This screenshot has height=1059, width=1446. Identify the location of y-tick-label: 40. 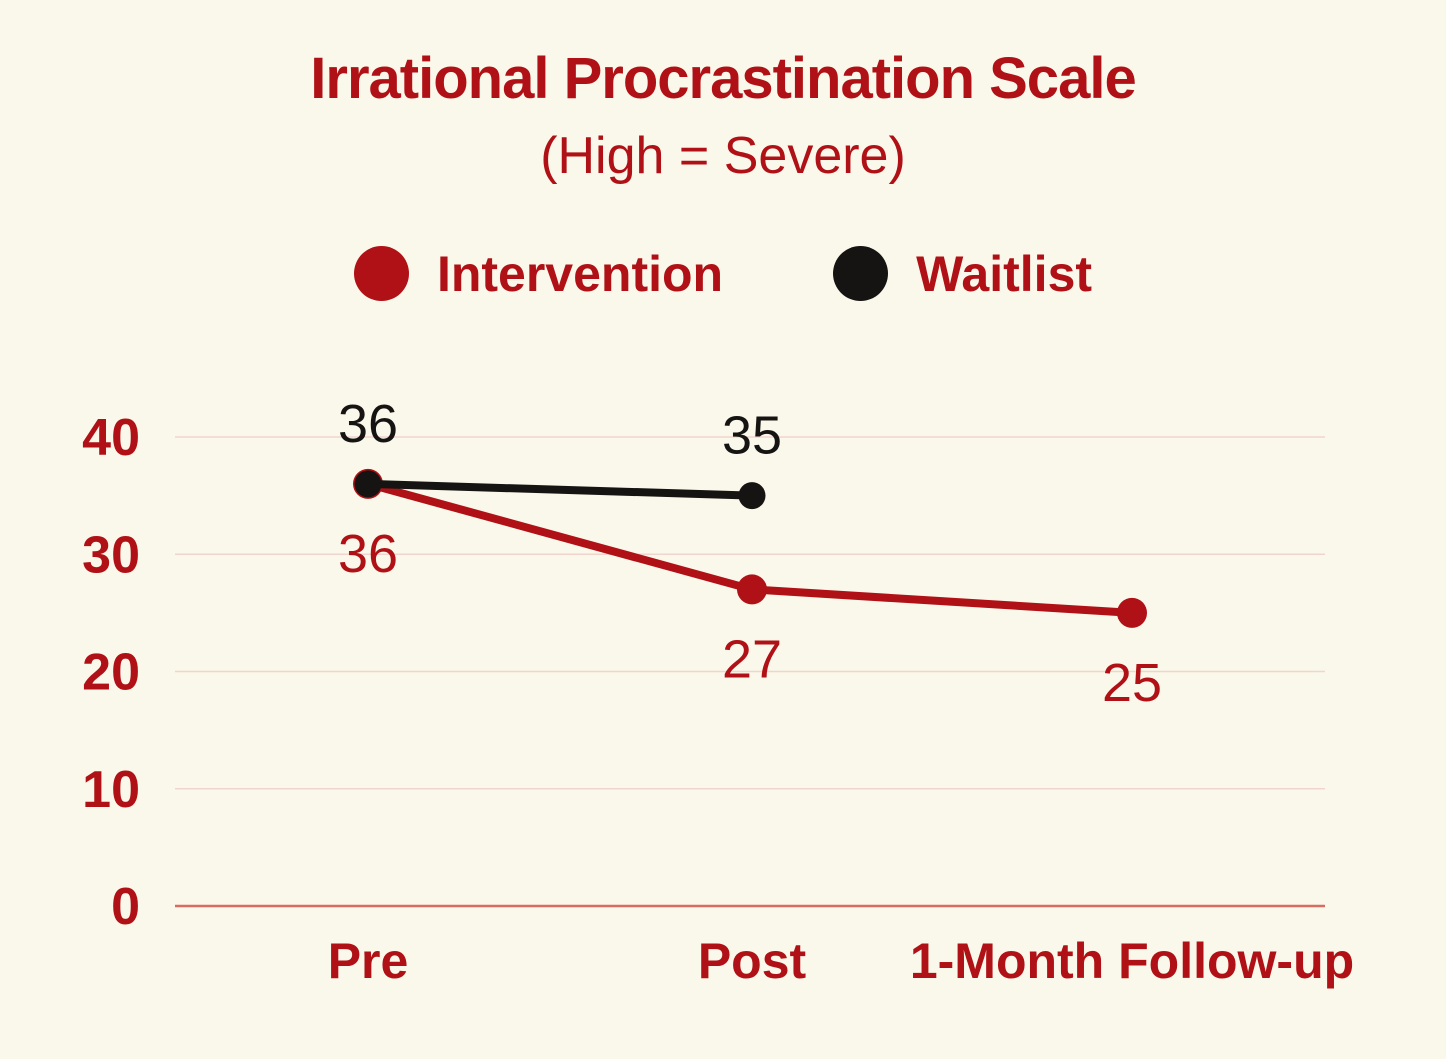
(111, 438).